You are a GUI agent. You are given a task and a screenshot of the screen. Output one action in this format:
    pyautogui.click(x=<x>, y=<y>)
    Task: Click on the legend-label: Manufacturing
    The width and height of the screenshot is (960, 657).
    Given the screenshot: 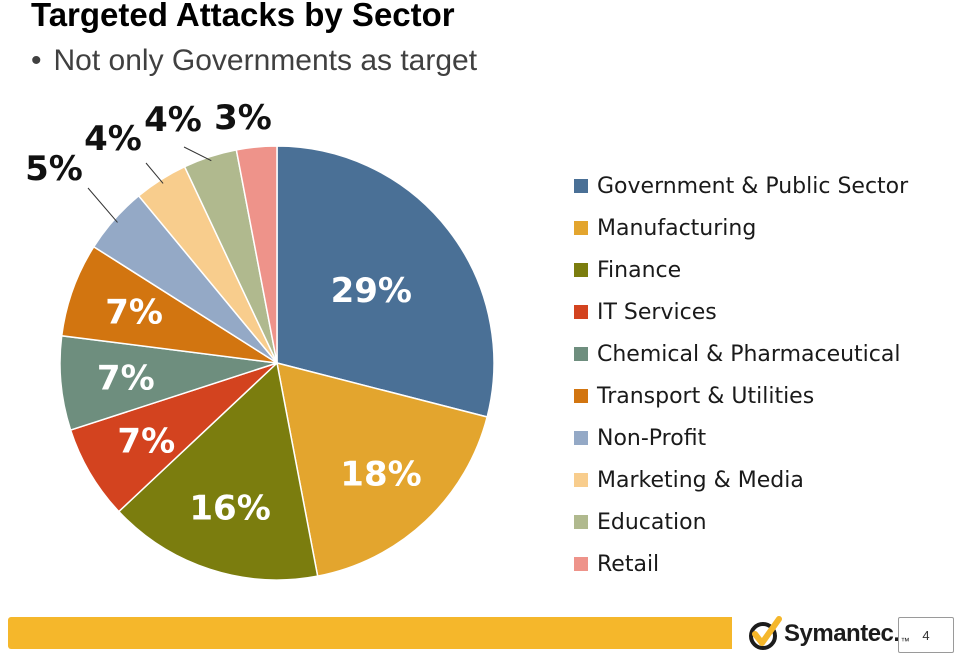 What is the action you would take?
    pyautogui.click(x=677, y=228)
    